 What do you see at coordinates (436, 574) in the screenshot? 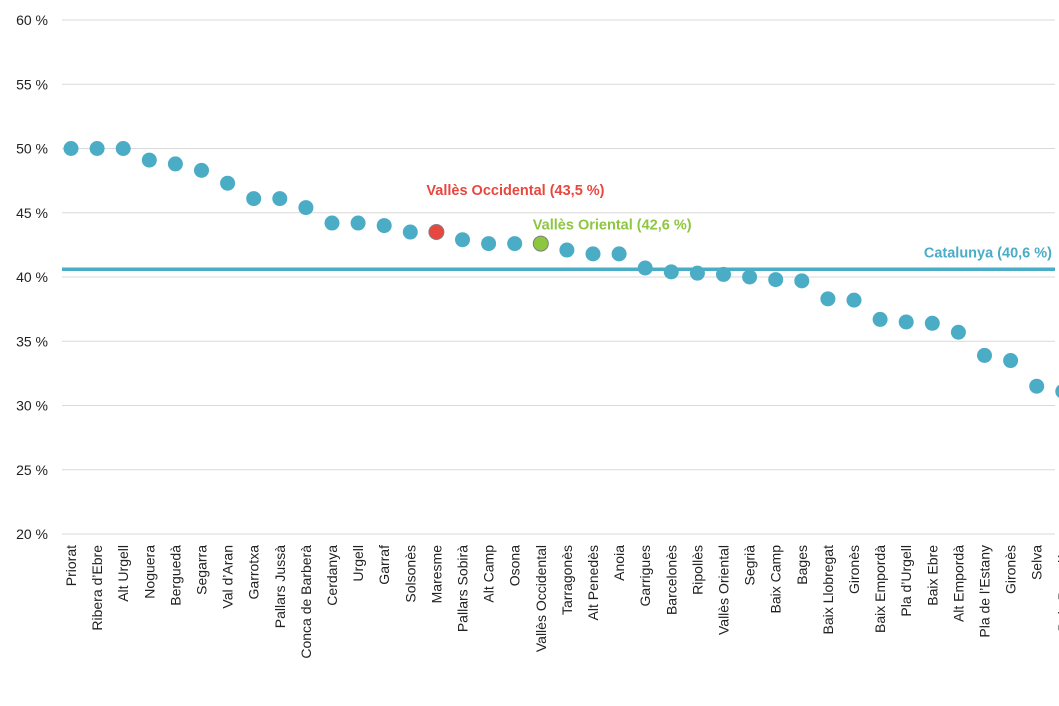
I see `x-category-label: Maresme` at bounding box center [436, 574].